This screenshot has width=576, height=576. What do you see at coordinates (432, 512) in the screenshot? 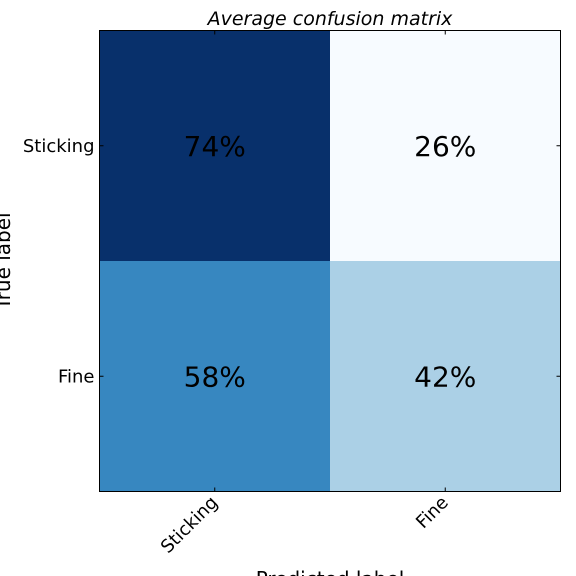
I see `x-tick-label: Fine` at bounding box center [432, 512].